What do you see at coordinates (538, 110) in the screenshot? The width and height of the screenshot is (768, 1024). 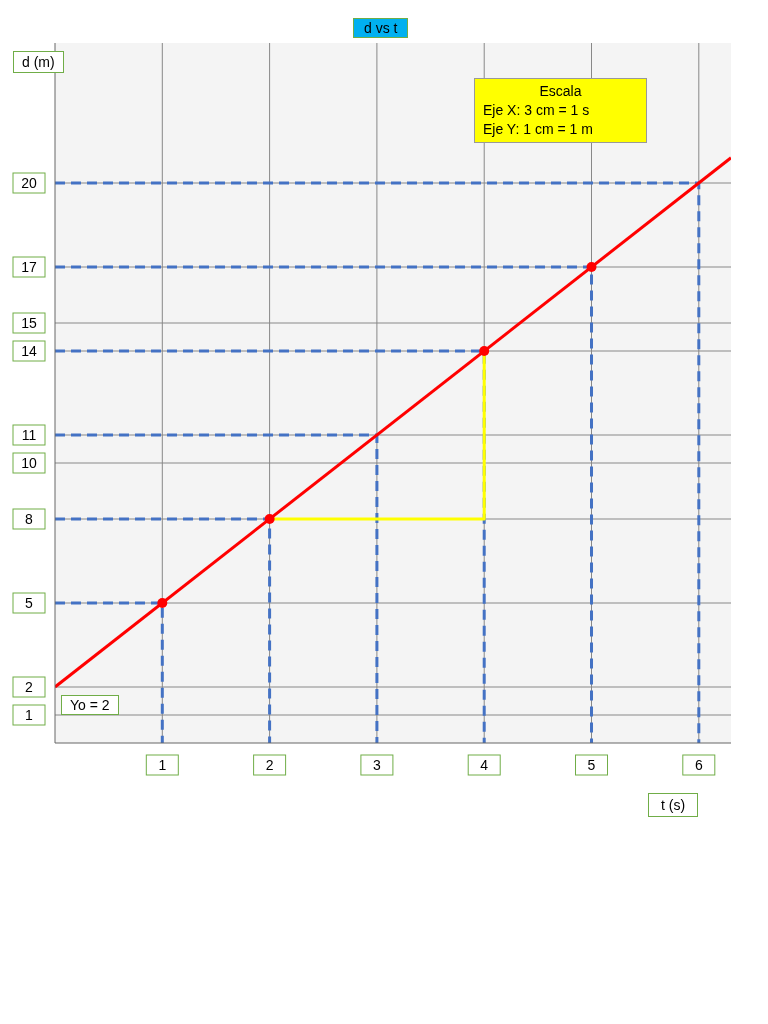 I see `annotation: Escala Eje X: 3 cm = 1 s Eje Y: 1 cm = 1 m` at bounding box center [538, 110].